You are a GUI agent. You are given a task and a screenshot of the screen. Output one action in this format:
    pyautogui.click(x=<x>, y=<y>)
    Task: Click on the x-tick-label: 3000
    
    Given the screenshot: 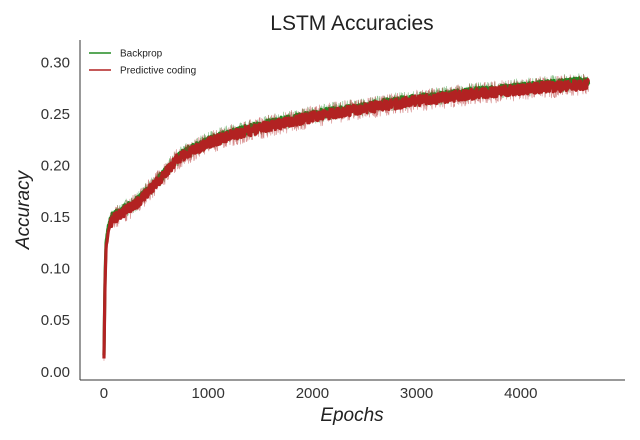 What is the action you would take?
    pyautogui.click(x=416, y=393)
    